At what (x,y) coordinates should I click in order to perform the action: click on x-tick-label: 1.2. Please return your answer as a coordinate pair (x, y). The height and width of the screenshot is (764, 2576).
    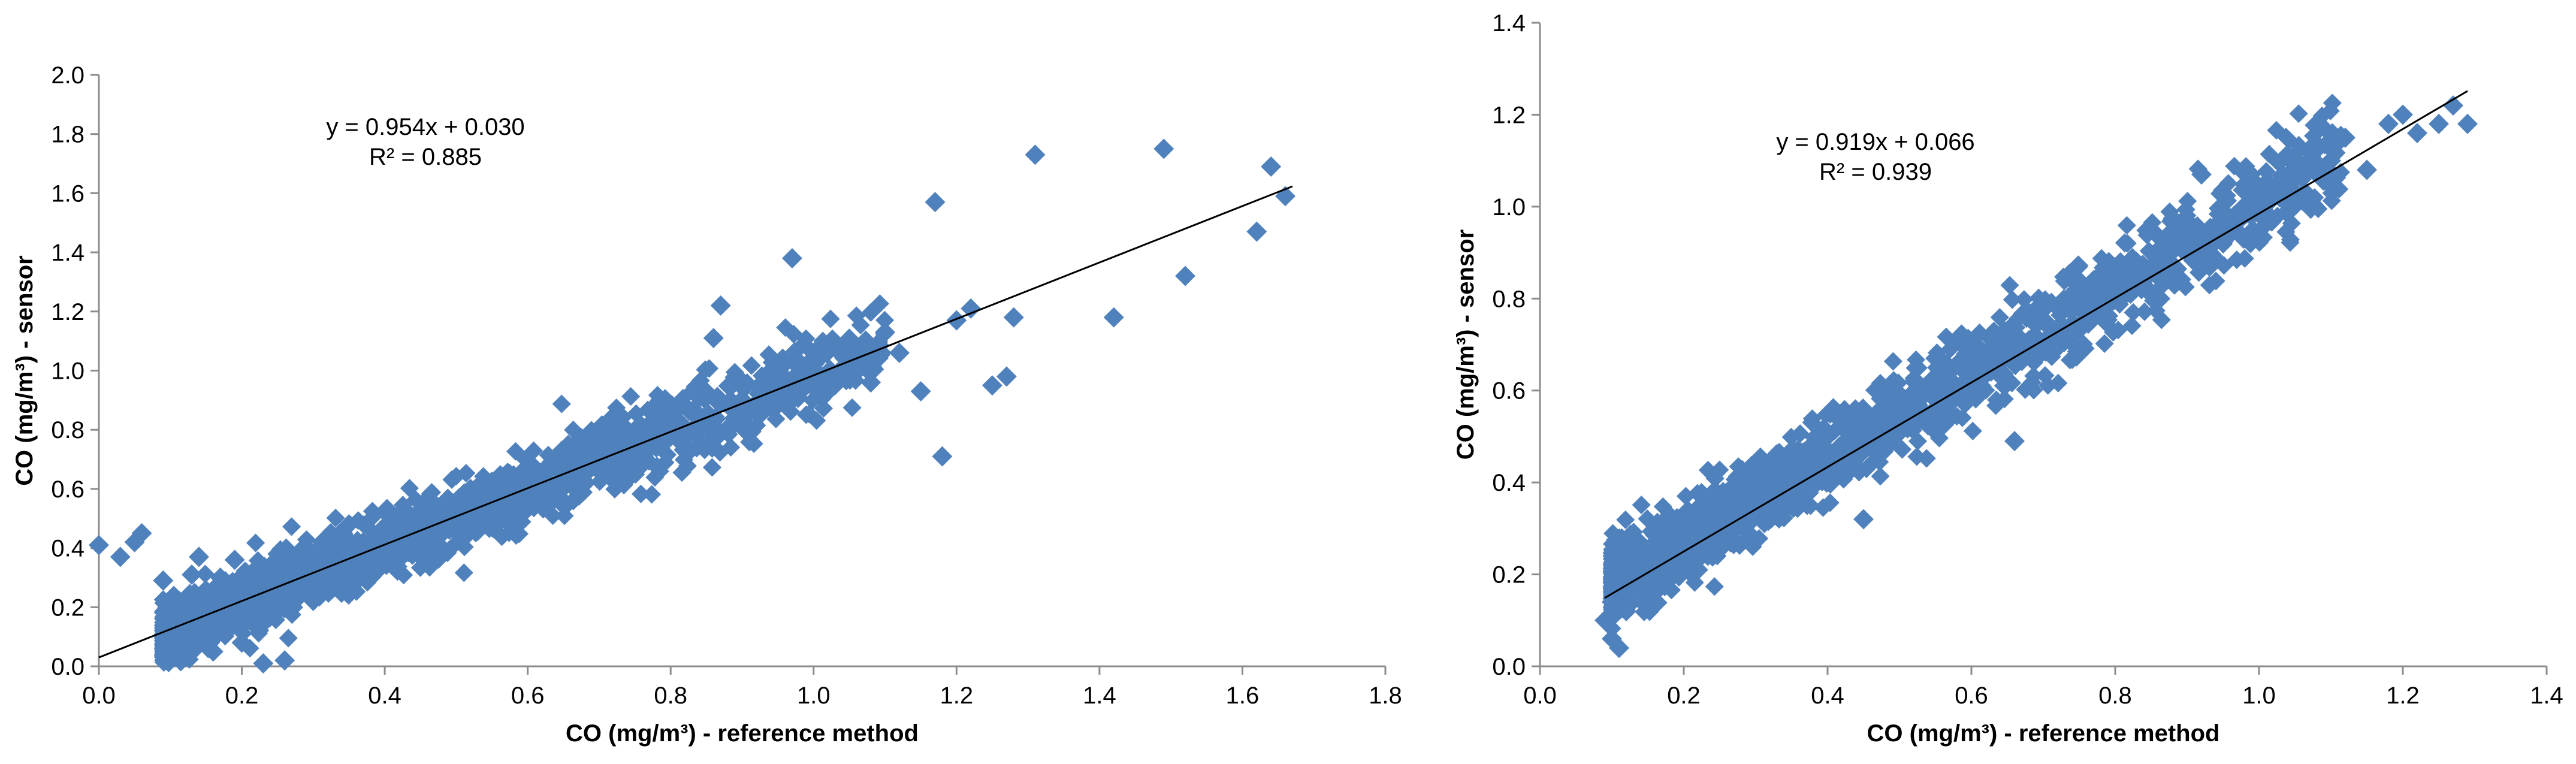
    Looking at the image, I should click on (957, 696).